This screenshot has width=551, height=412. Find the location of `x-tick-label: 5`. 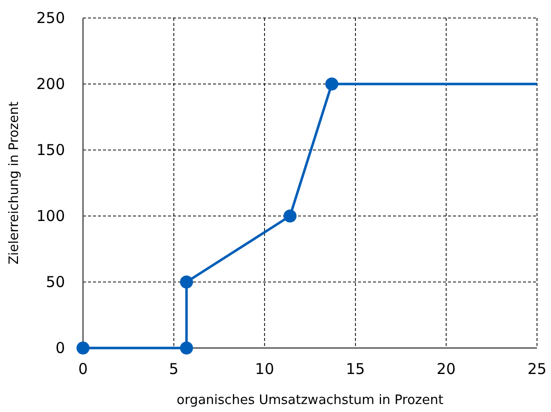

x-tick-label: 5 is located at coordinates (174, 369).